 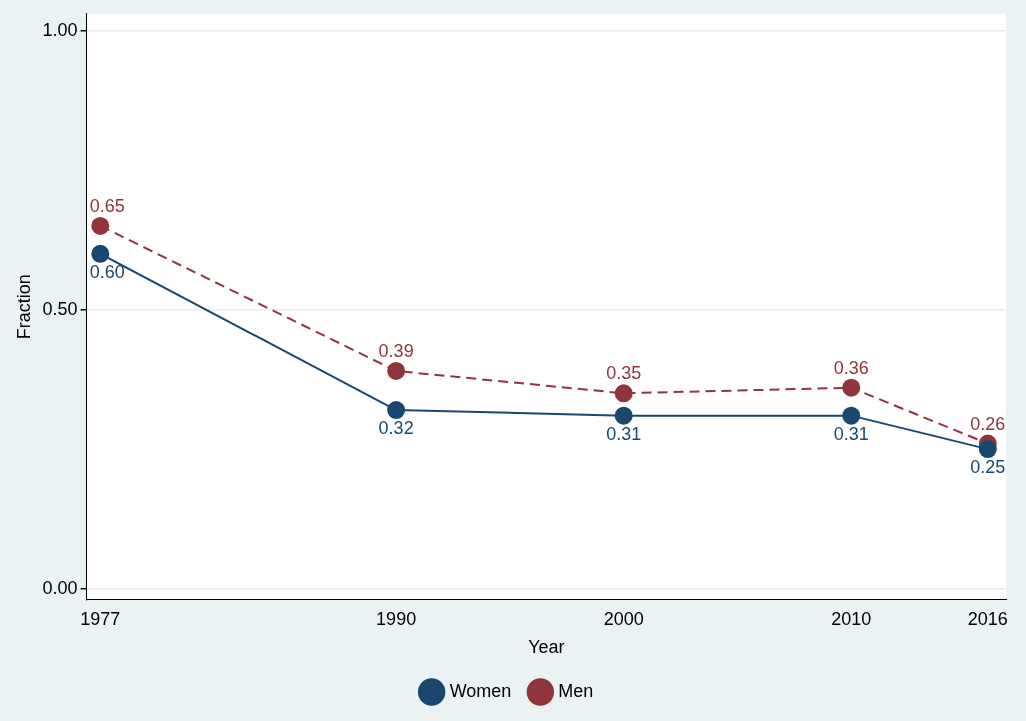 What do you see at coordinates (107, 205) in the screenshot?
I see `data-label: 0.65` at bounding box center [107, 205].